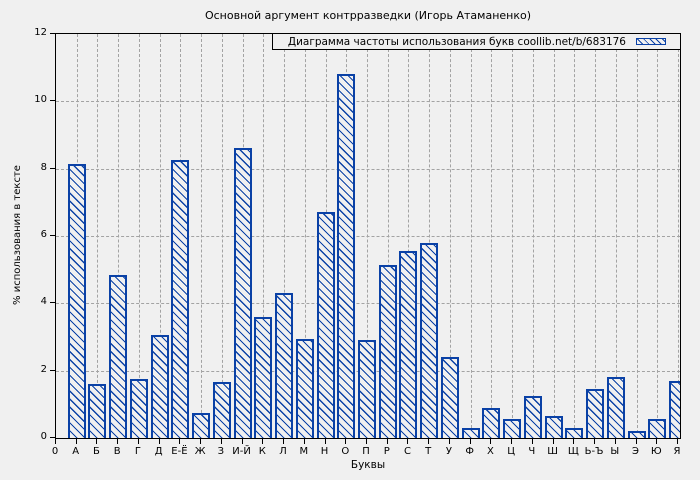 The image size is (700, 480). I want to click on y-tick-label: 2, so click(43, 369).